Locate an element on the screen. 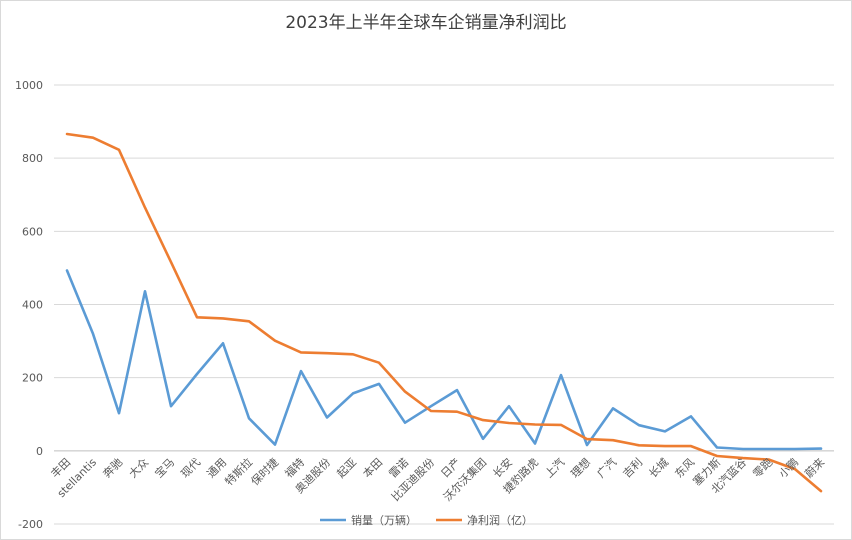 The image size is (852, 540). x-category-label: 小鹏 is located at coordinates (788, 468).